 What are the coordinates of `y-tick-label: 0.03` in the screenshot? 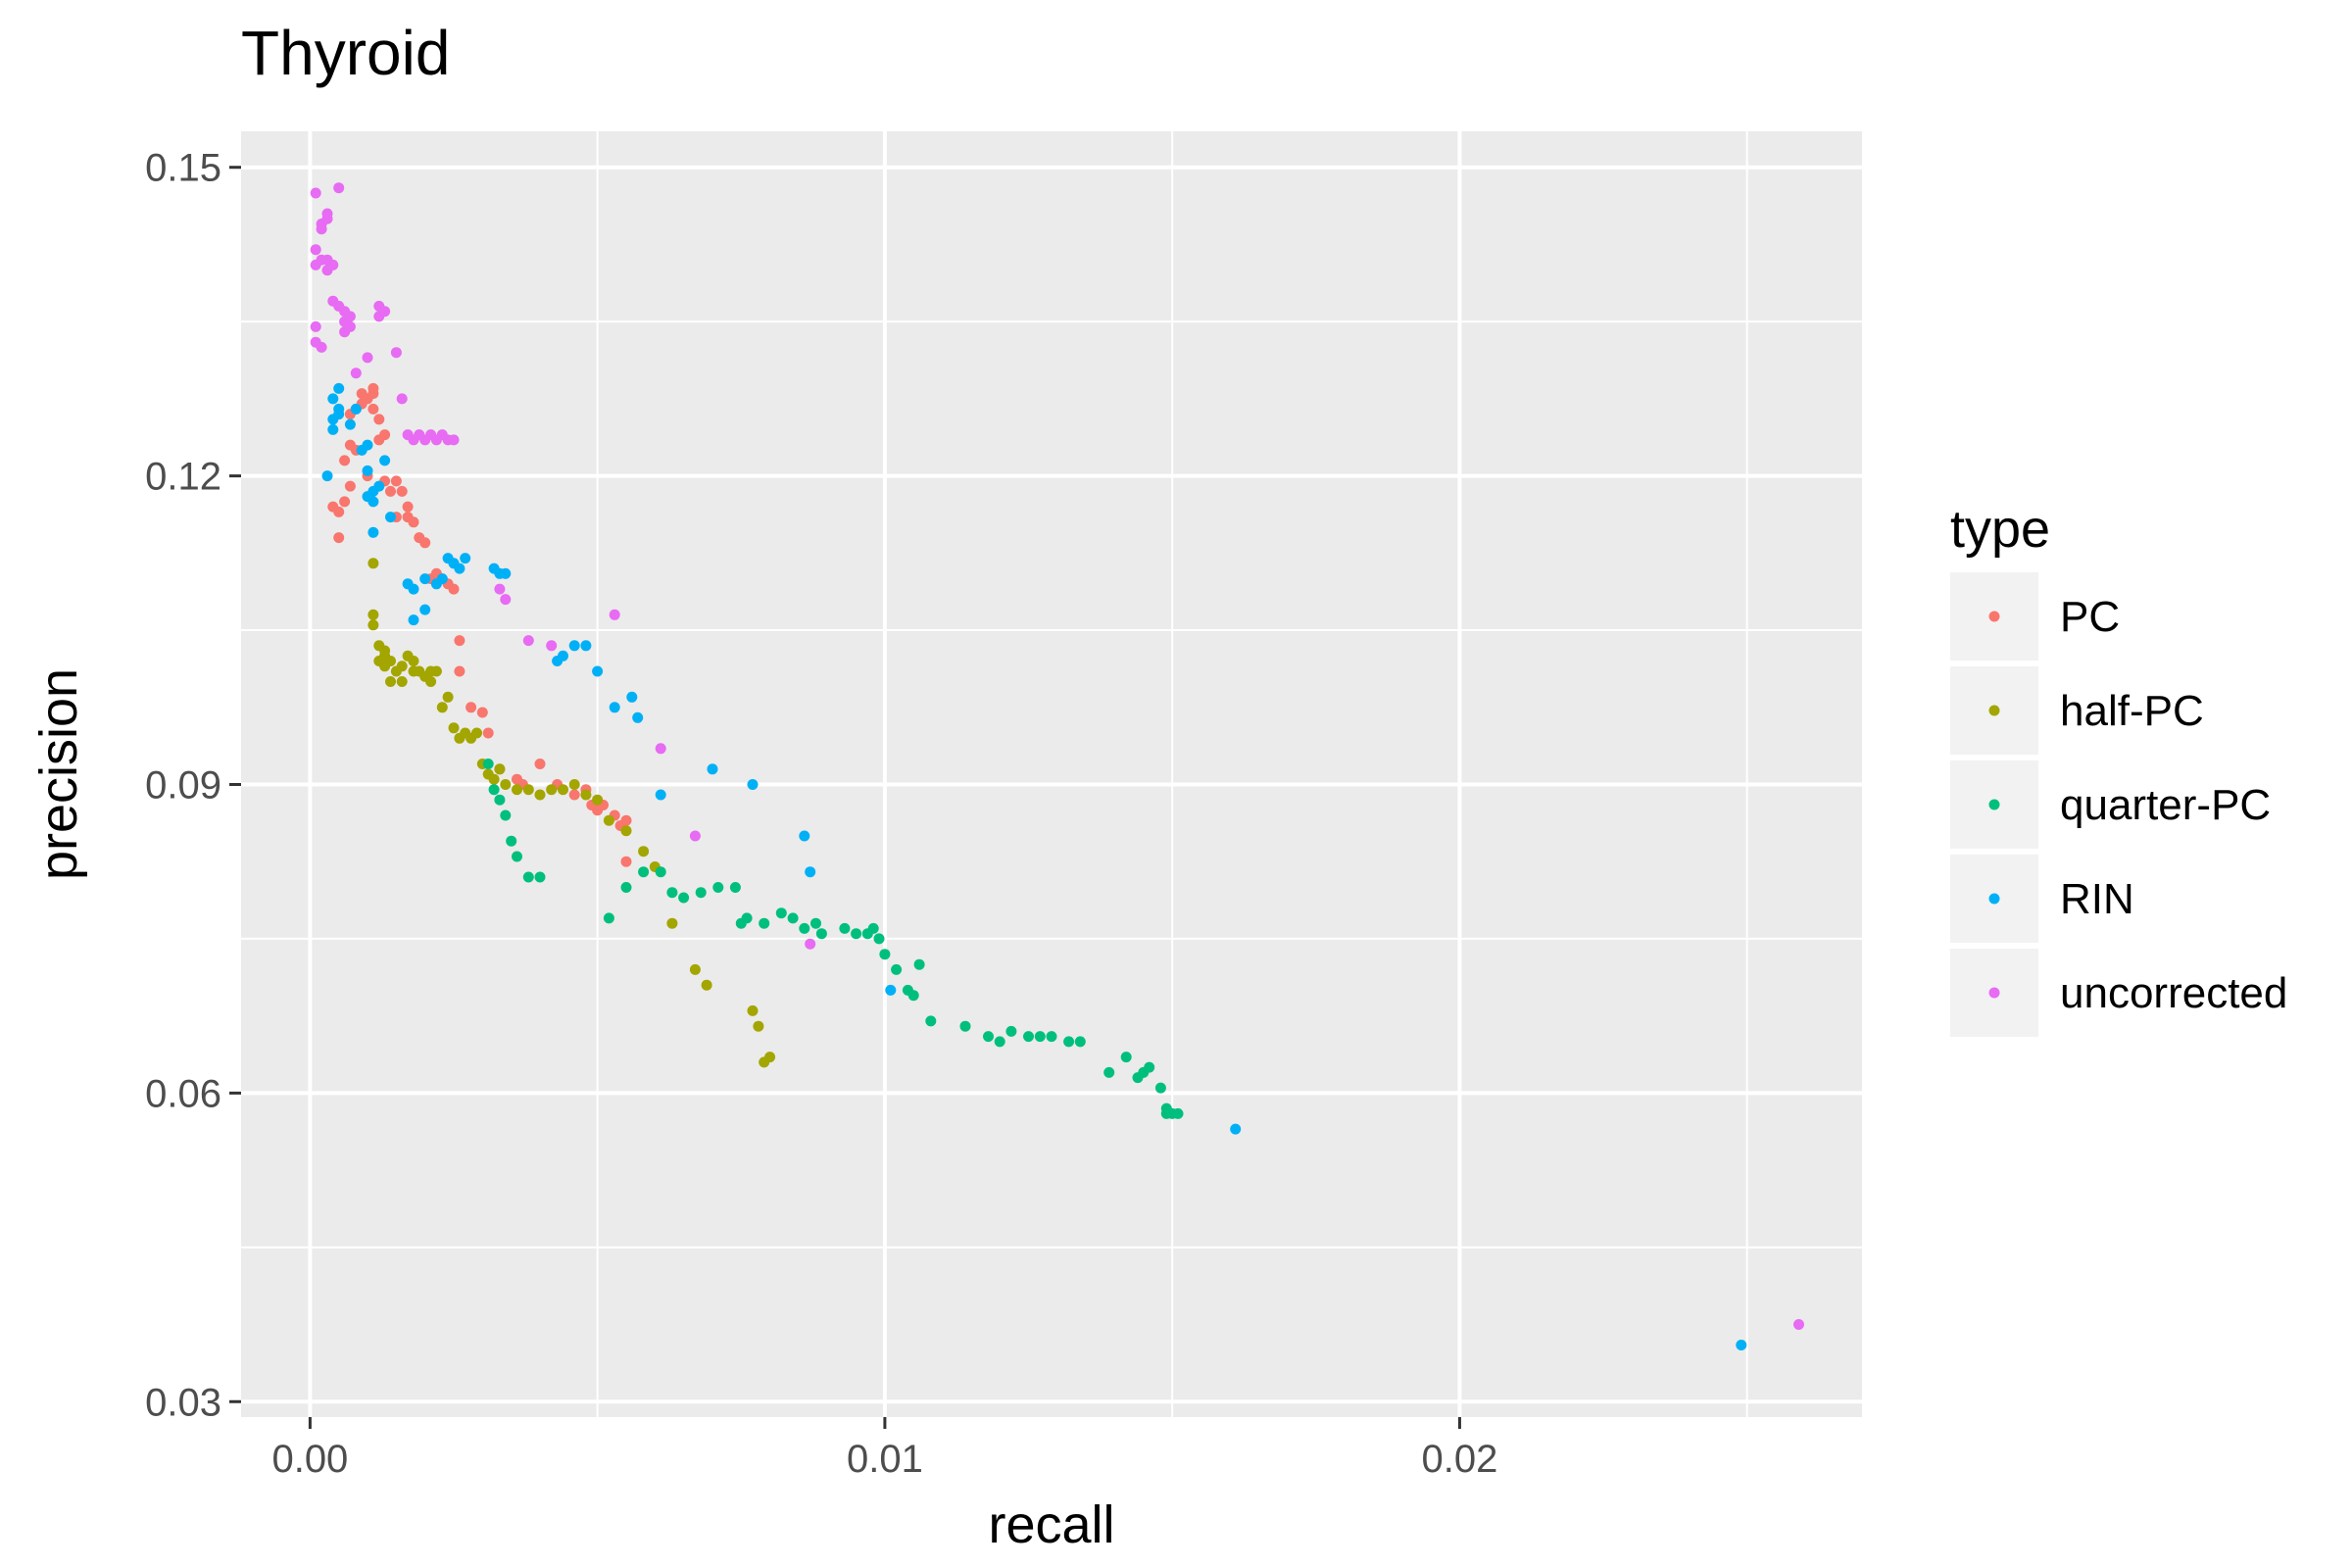 It's located at (183, 1402).